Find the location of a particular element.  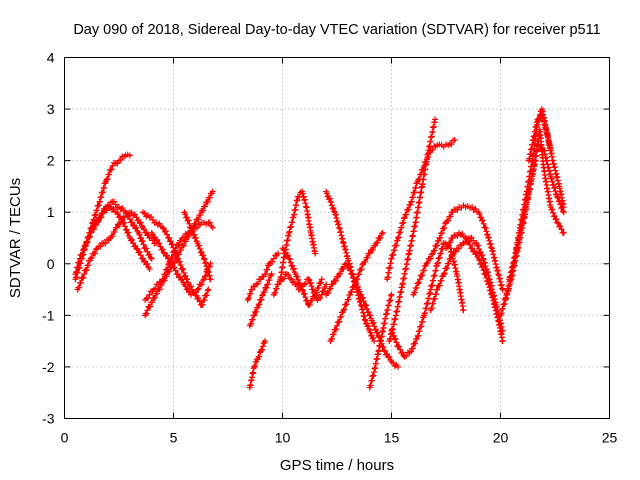

series-arc-e6 is located at coordinates (474, 287).